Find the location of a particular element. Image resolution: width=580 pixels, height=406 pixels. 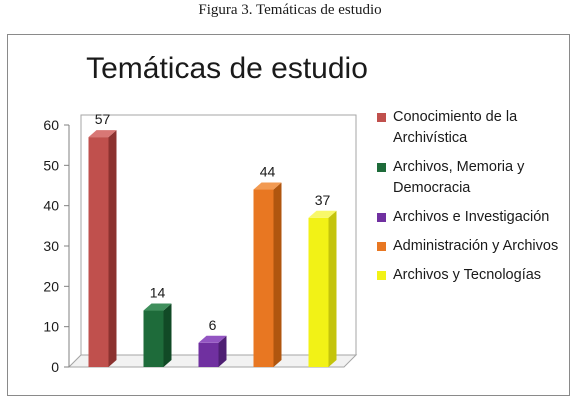

legend-item-tecnologias: Archivos y Tecnologías is located at coordinates (469, 275).